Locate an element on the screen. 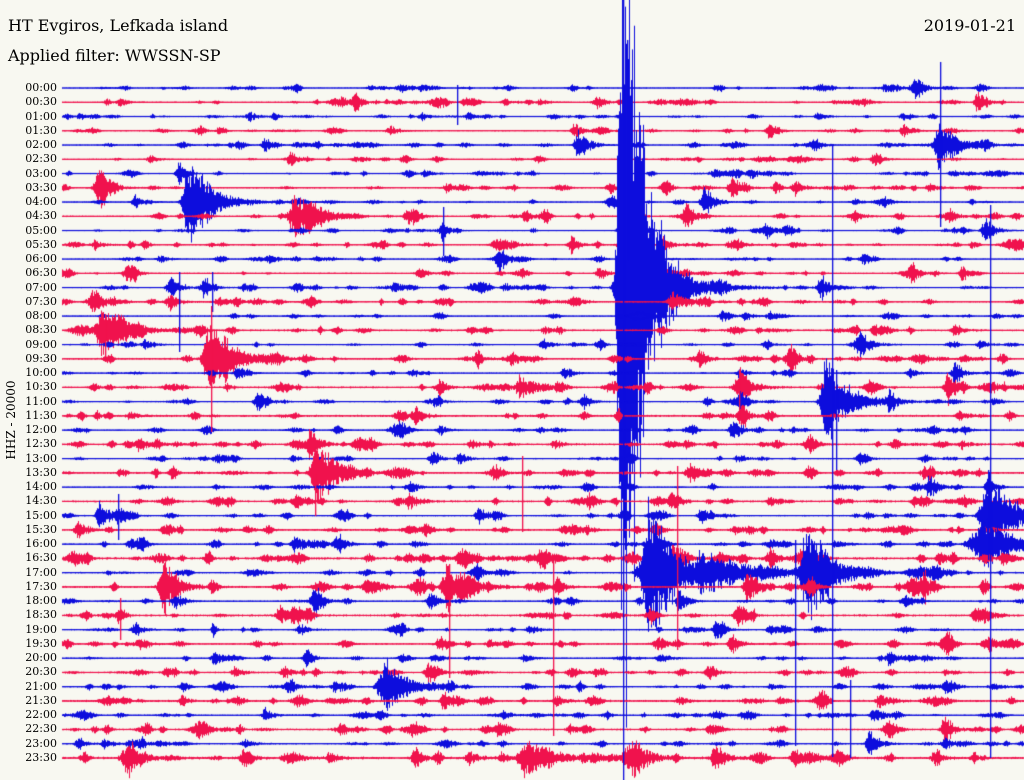 The width and height of the screenshot is (1024, 780). time-label: 17:00 is located at coordinates (41, 572).